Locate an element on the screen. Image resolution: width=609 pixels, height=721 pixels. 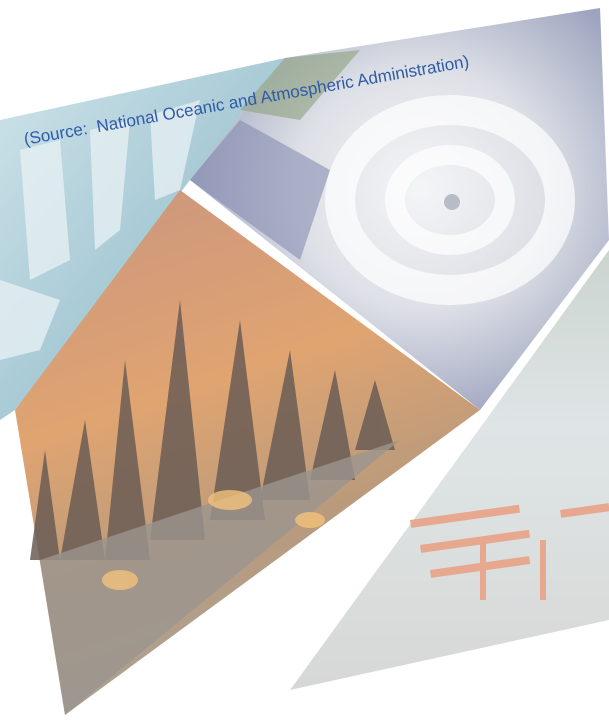
glacier-ice is located at coordinates (100, 230).